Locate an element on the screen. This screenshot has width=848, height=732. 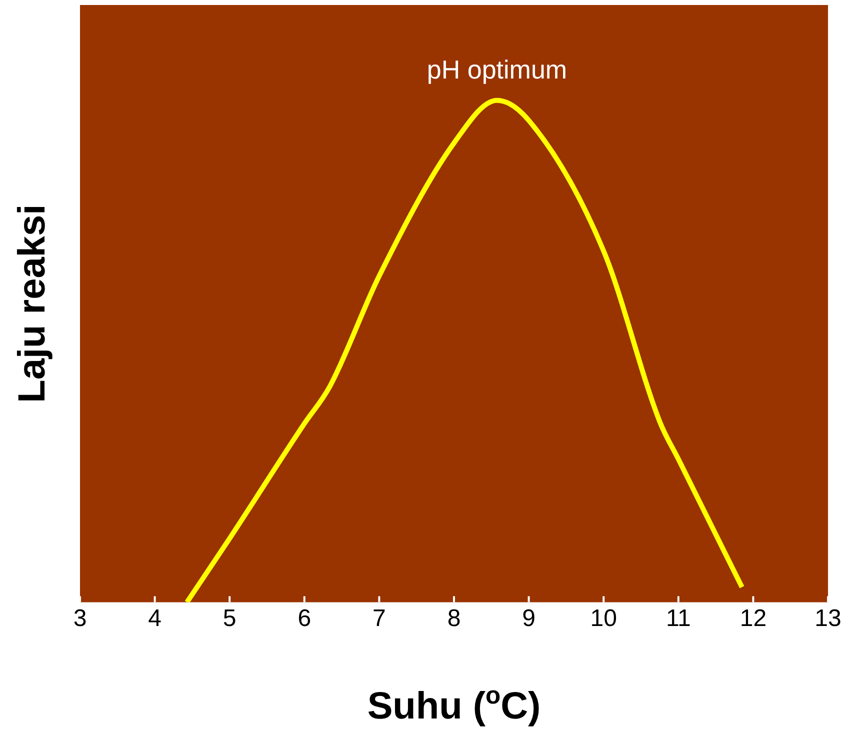
x-tick-label: 11 is located at coordinates (678, 618).